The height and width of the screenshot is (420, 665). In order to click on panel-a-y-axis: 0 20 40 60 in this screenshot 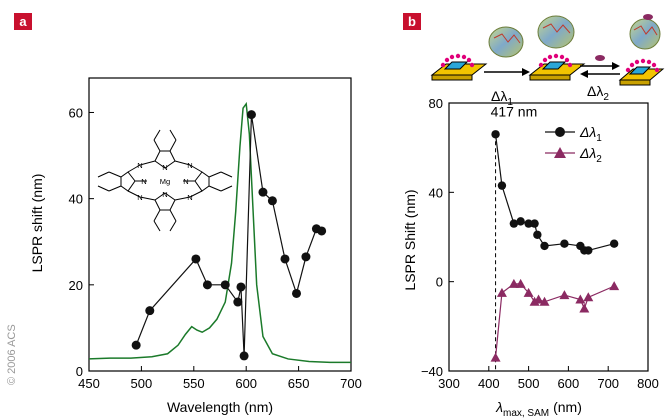, I will do `click(81, 242)`.